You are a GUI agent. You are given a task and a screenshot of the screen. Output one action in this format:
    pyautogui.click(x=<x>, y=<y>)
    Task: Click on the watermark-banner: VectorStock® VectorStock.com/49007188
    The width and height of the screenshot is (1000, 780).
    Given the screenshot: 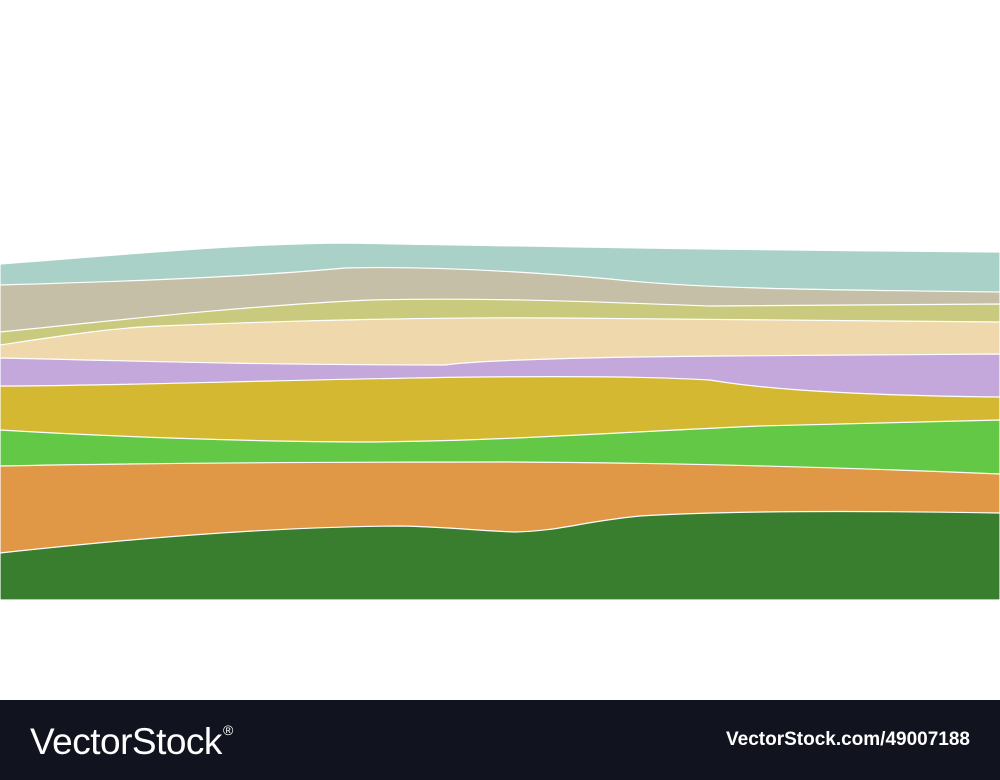 What is the action you would take?
    pyautogui.click(x=500, y=740)
    